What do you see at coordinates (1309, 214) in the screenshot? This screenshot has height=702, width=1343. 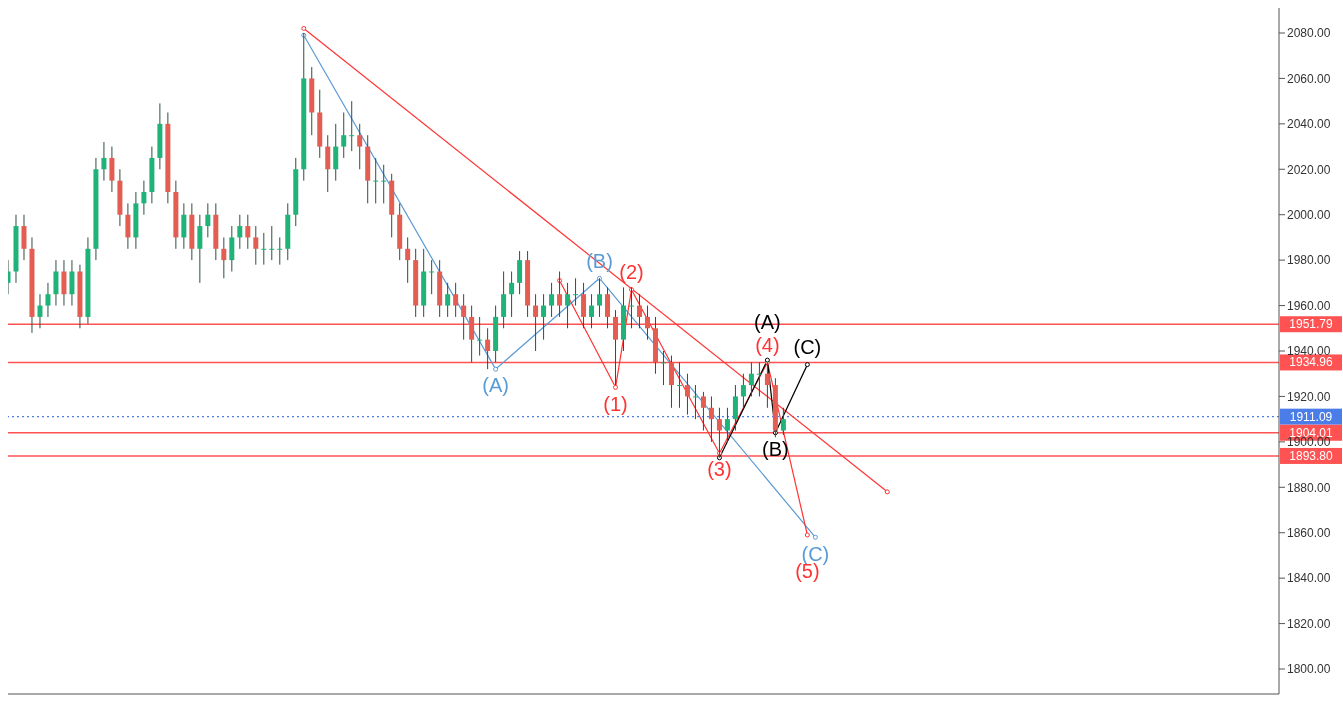 I see `y-tick-label: 2000.00` at bounding box center [1309, 214].